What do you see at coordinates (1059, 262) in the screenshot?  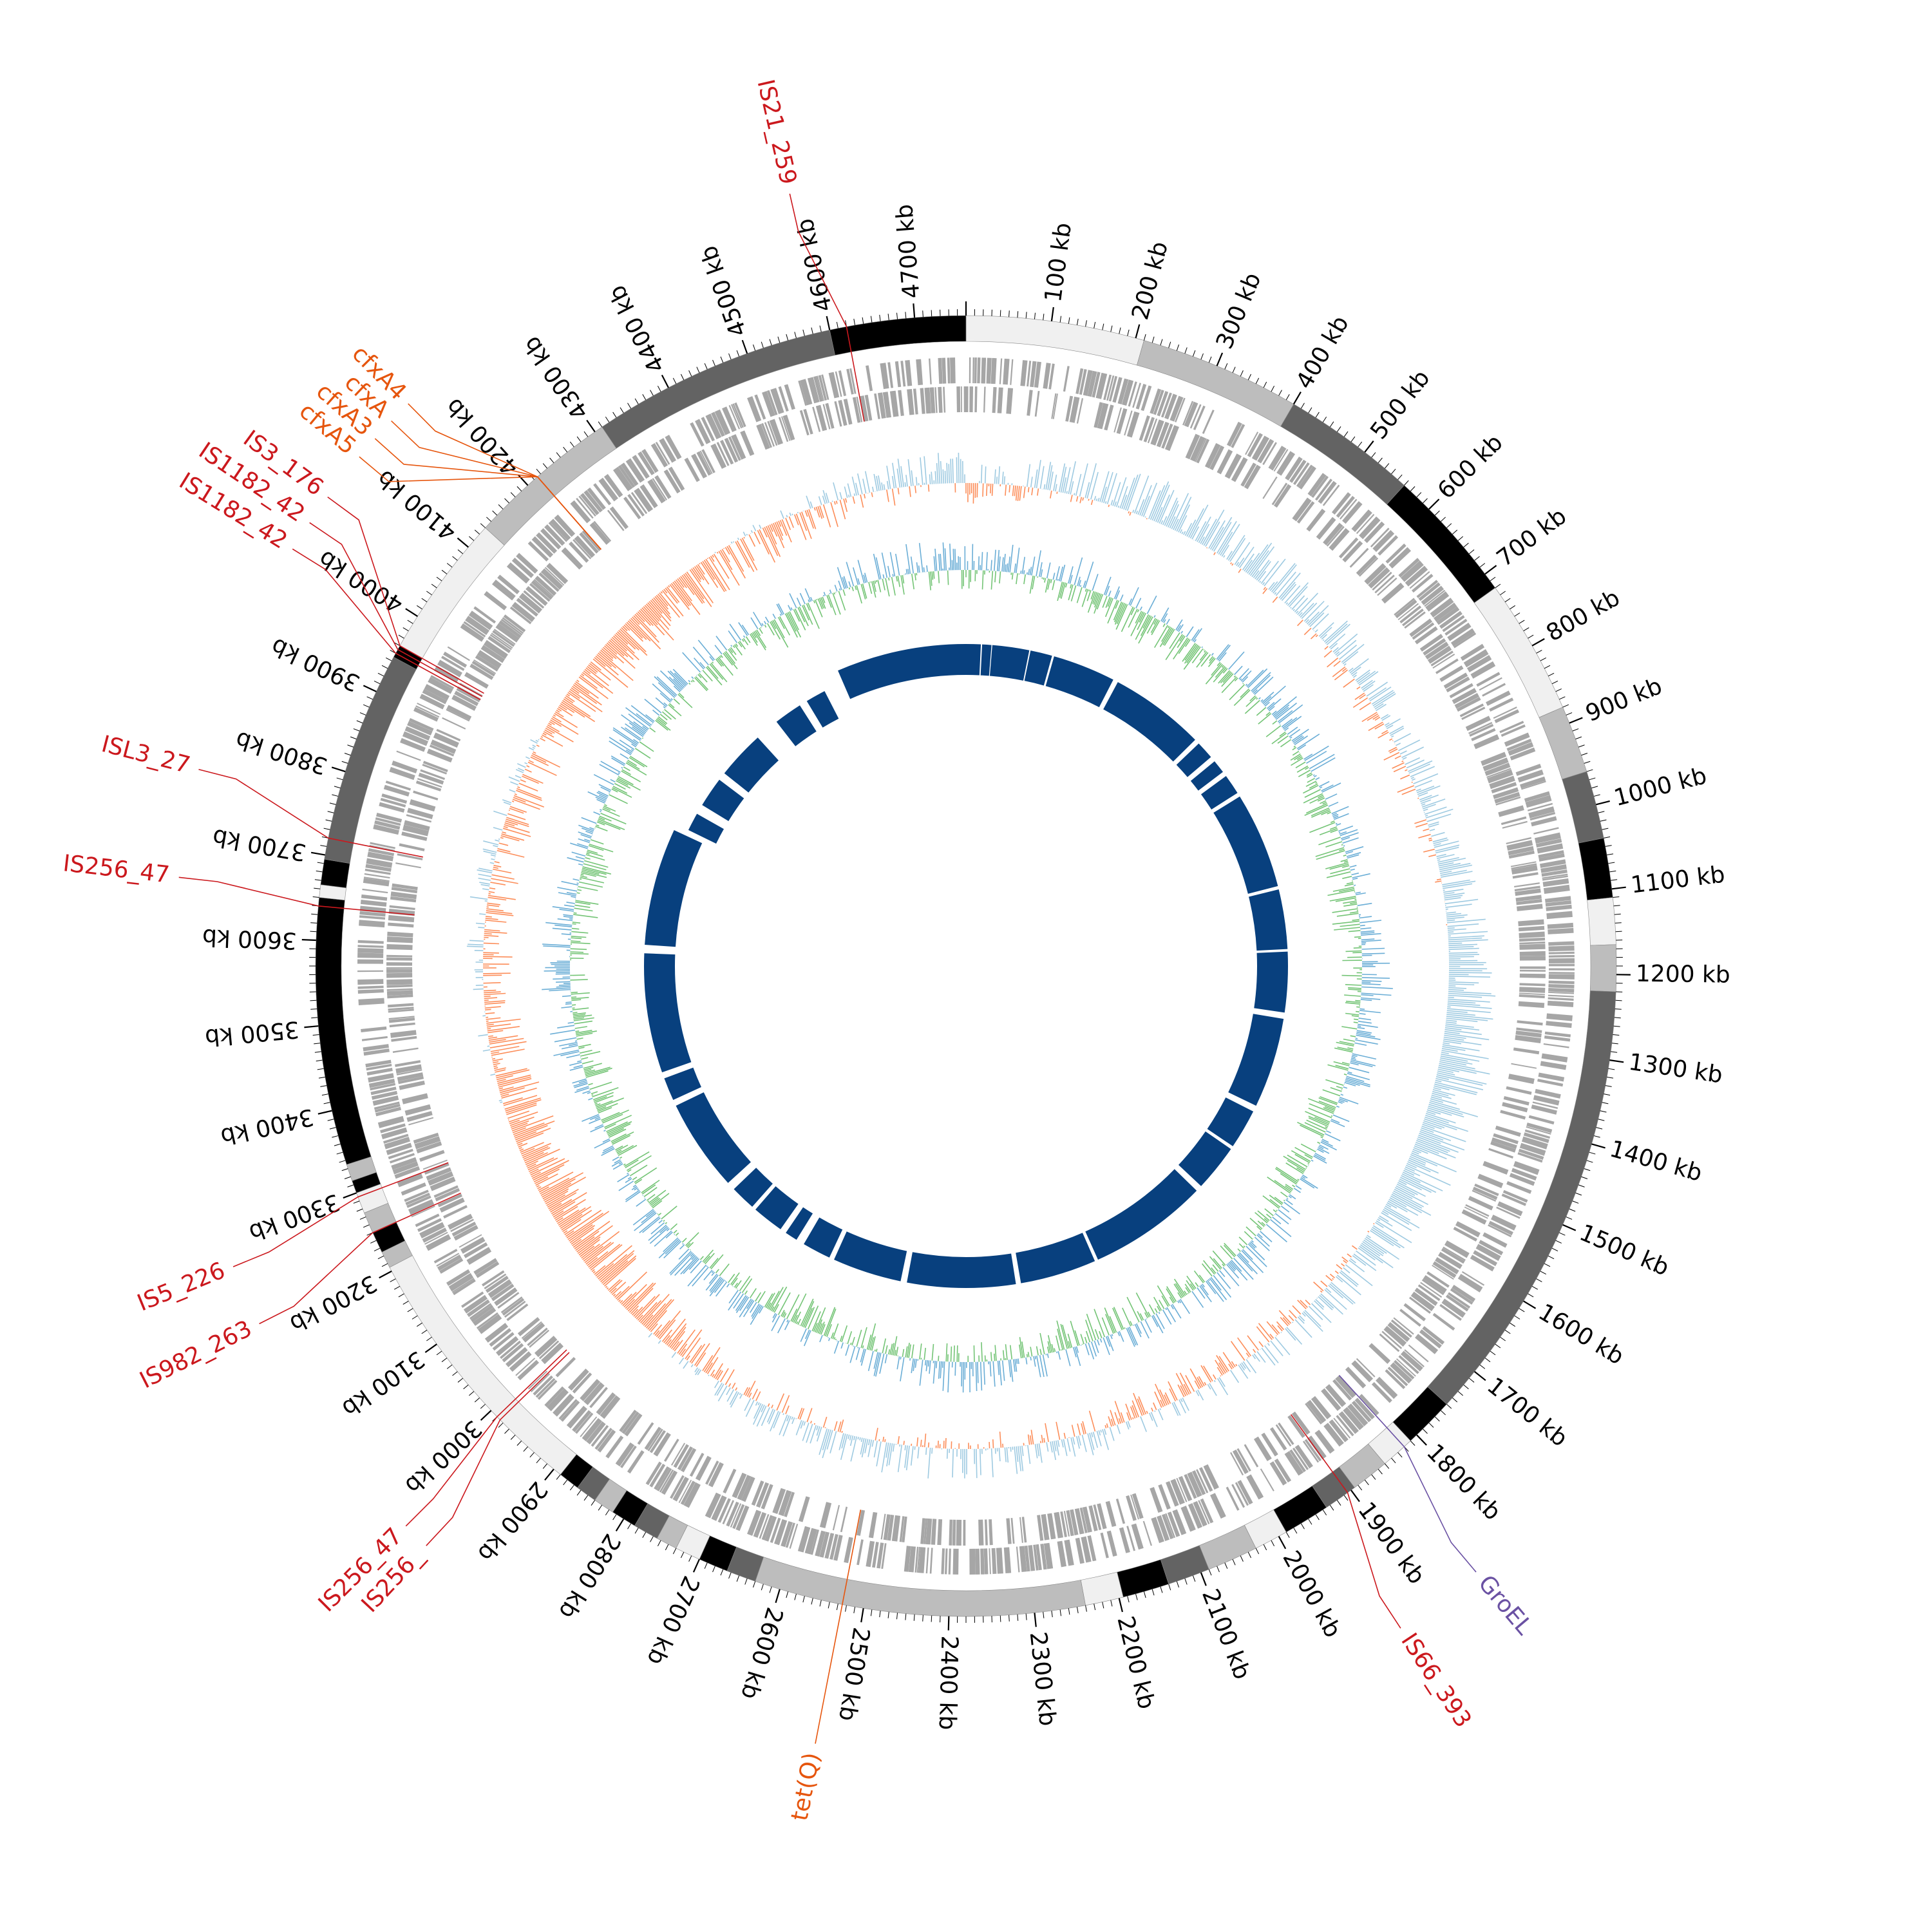 I see `tick-label-1: 100 kb` at bounding box center [1059, 262].